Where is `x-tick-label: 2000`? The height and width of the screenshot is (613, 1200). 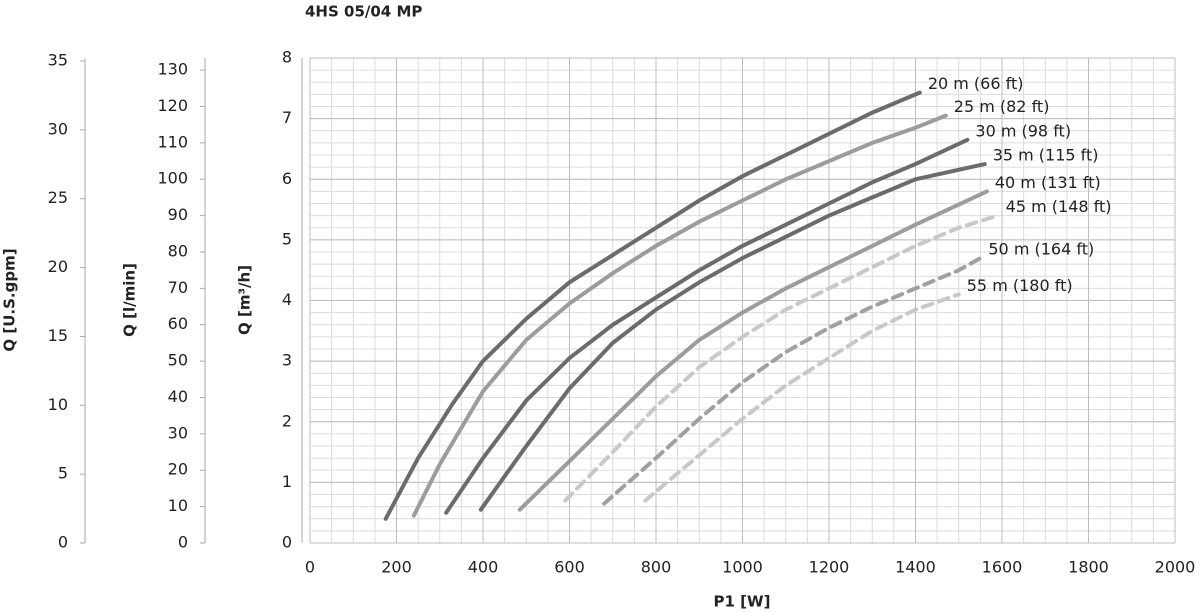 x-tick-label: 2000 is located at coordinates (1175, 567).